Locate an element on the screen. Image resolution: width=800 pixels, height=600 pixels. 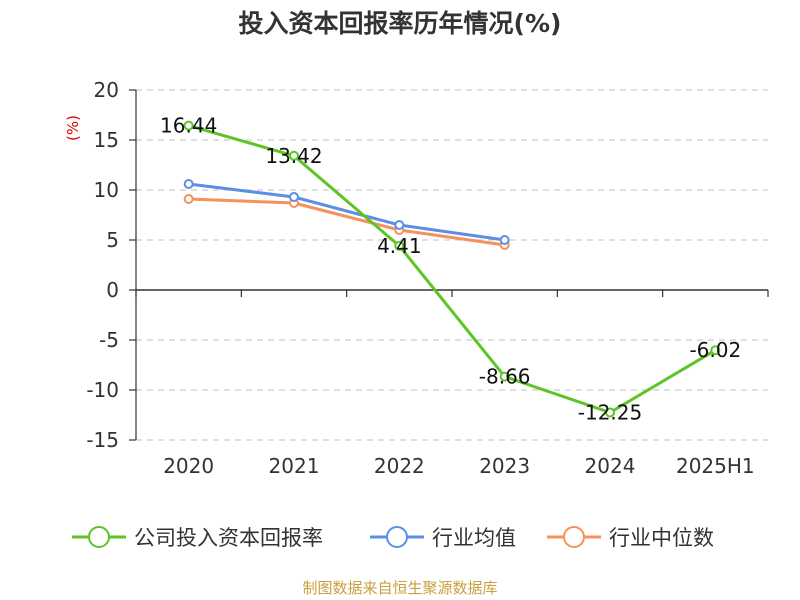
y-tick-label: -10 is located at coordinates (102, 390).